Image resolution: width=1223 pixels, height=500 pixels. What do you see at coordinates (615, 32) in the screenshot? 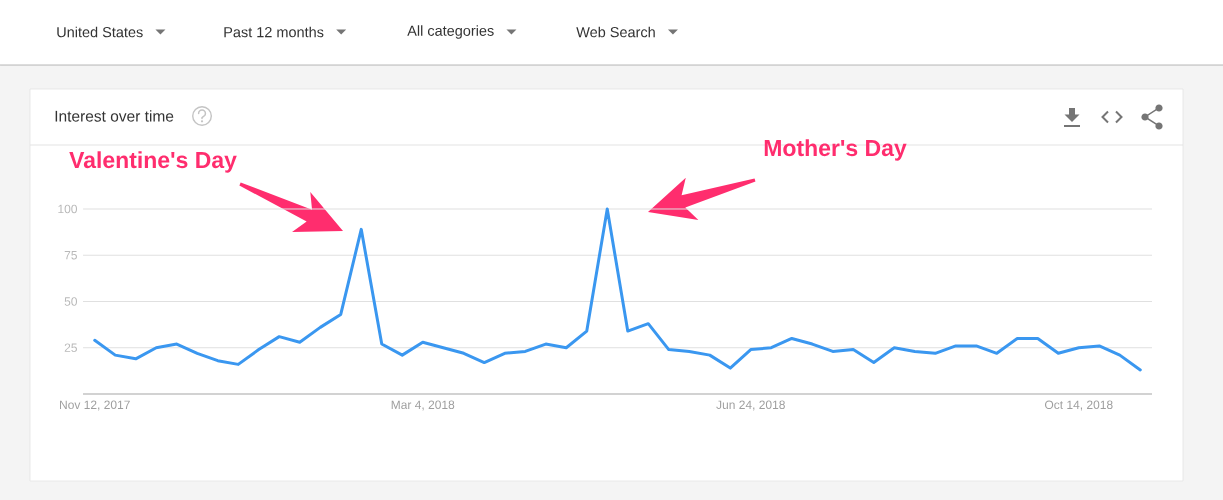
I see `text: Web Search` at bounding box center [615, 32].